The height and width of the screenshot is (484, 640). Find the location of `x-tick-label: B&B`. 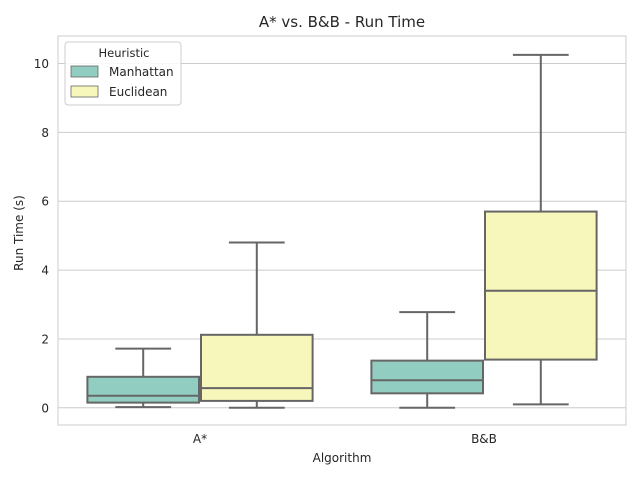

x-tick-label: B&B is located at coordinates (484, 439).